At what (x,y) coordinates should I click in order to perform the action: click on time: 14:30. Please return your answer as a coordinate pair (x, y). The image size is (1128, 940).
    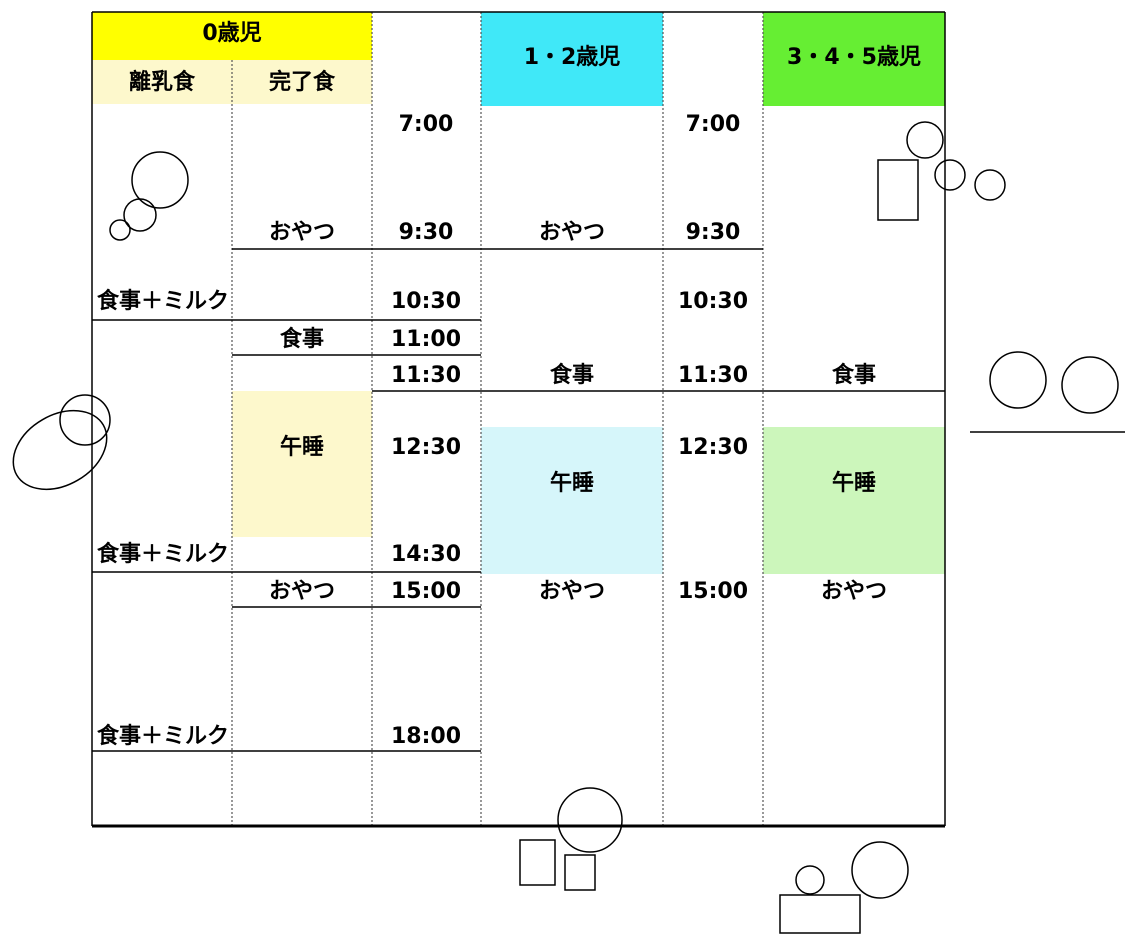
    Looking at the image, I should click on (426, 554).